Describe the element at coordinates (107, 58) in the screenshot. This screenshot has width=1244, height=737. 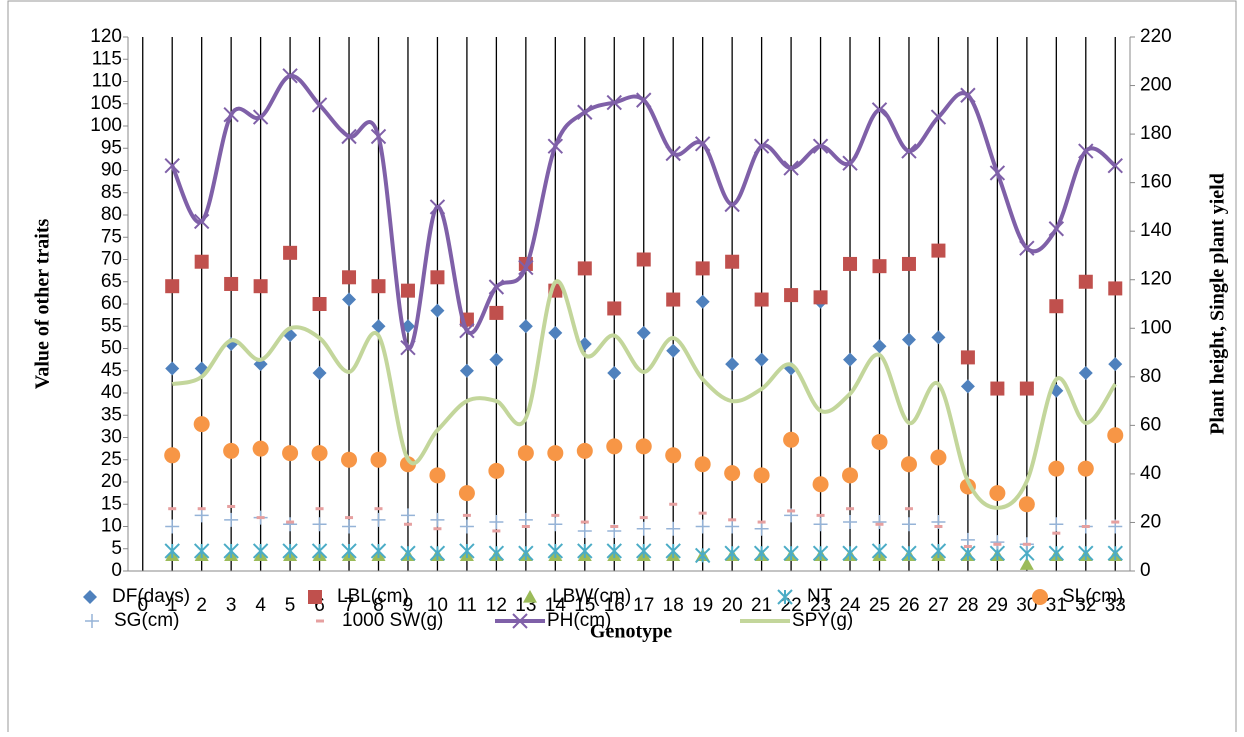
I see `y-tick-label: 115` at that location.